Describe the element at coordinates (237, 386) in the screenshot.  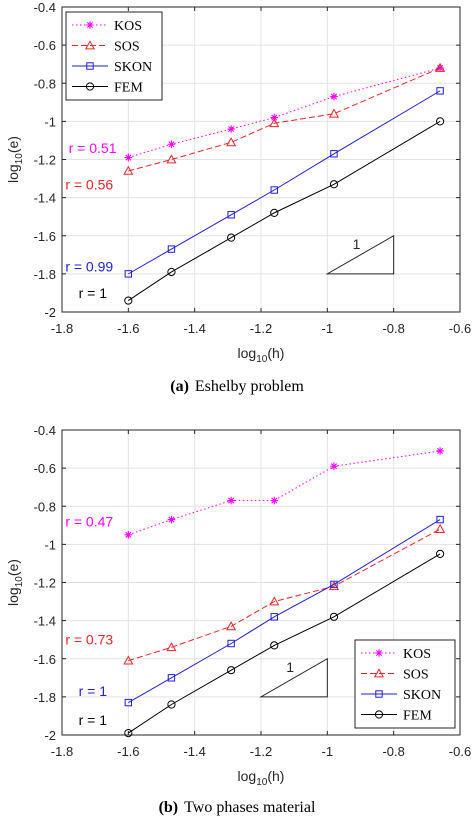
I see `figure-caption: (a) Eshelby problem` at that location.